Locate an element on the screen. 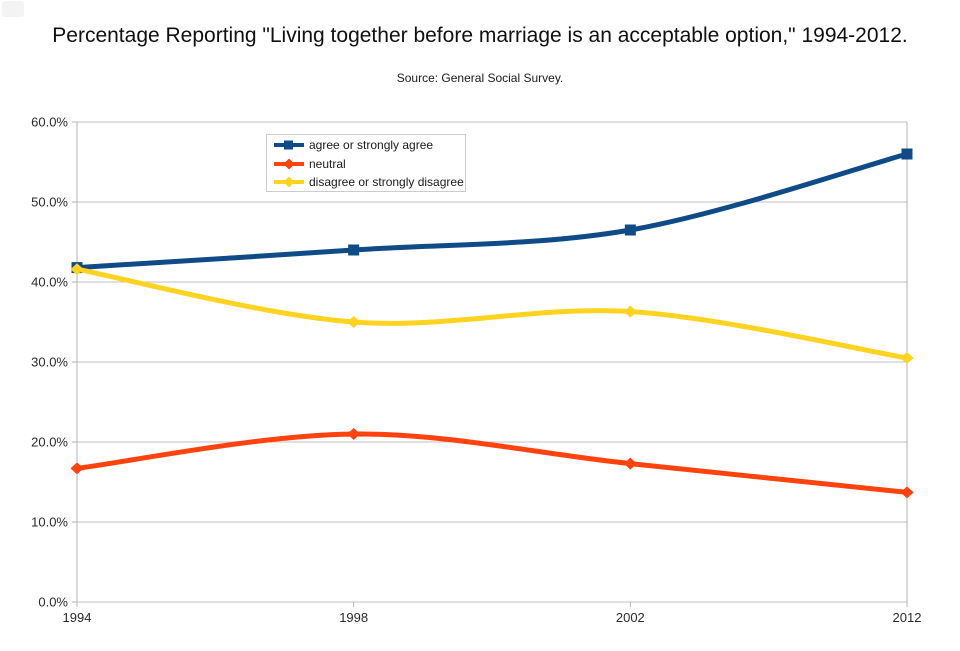 The width and height of the screenshot is (960, 651). y-axis-label: 50.0% is located at coordinates (49, 202).